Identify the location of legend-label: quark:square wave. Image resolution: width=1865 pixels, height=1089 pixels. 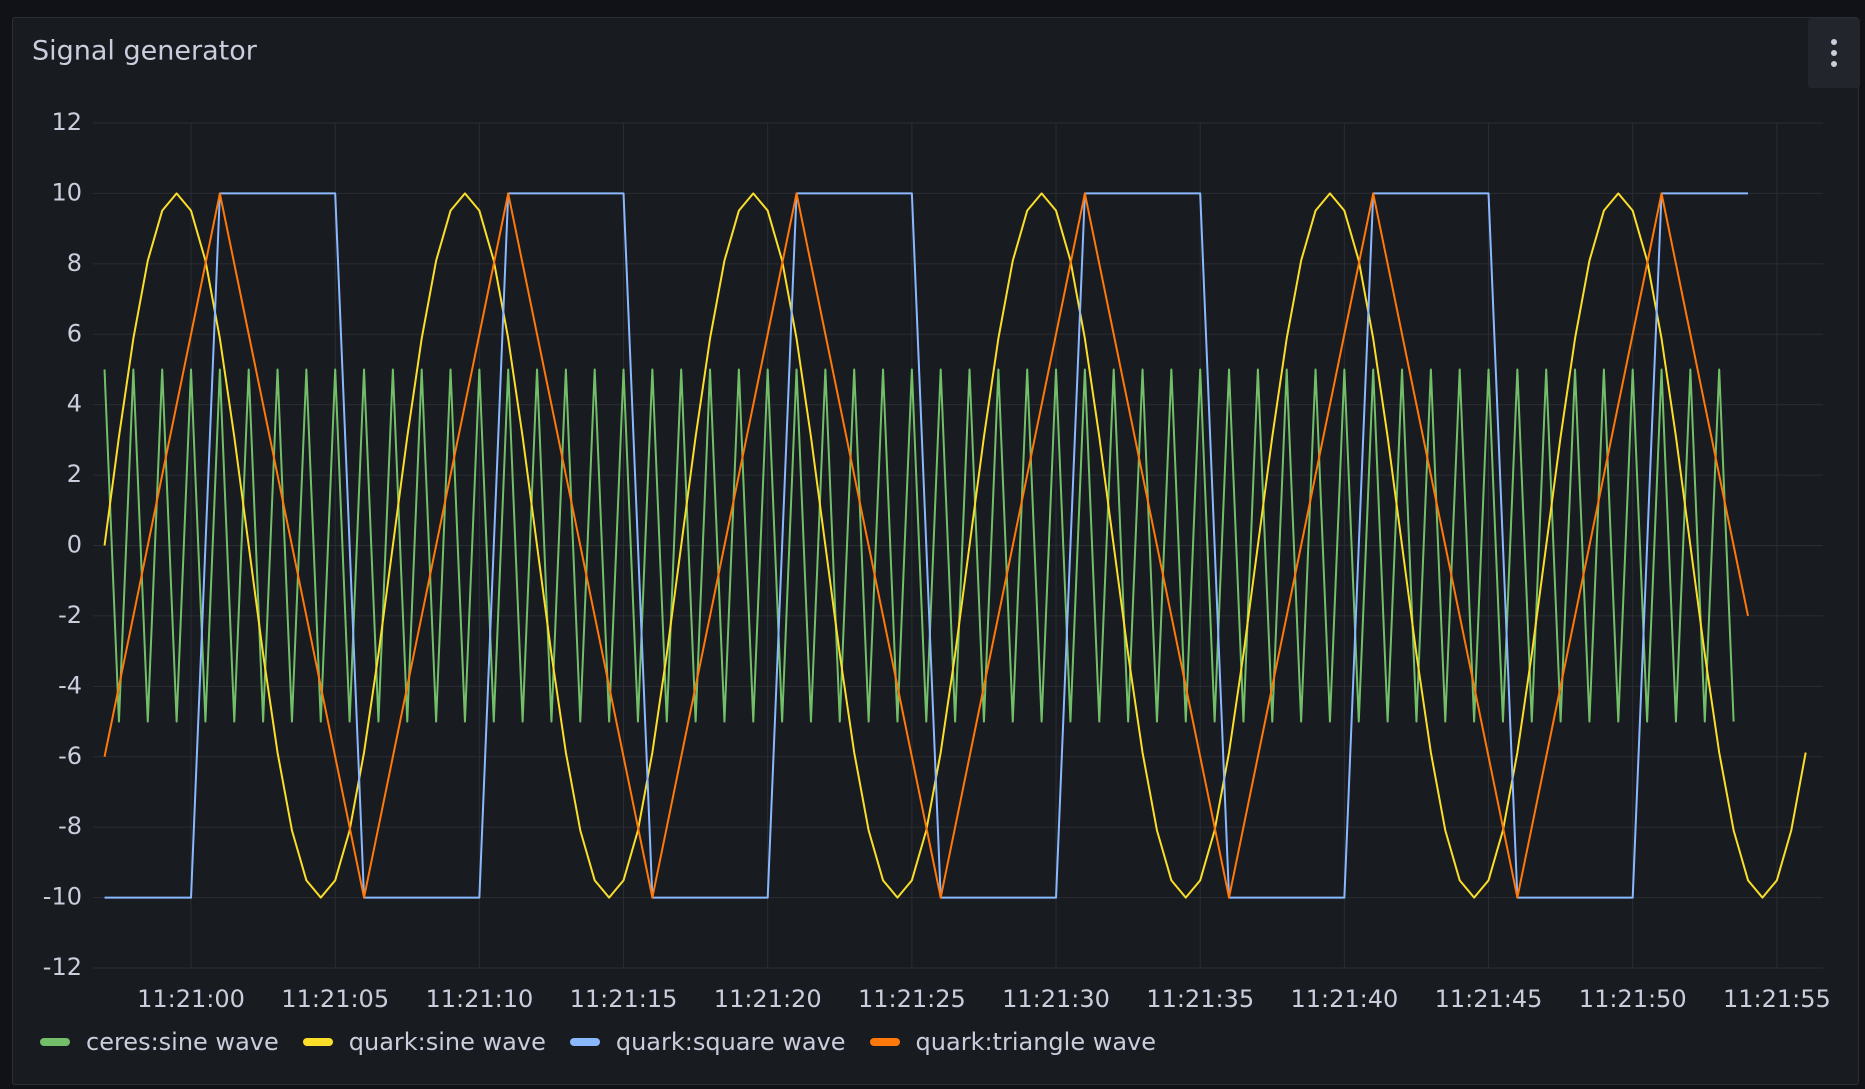
(730, 1042).